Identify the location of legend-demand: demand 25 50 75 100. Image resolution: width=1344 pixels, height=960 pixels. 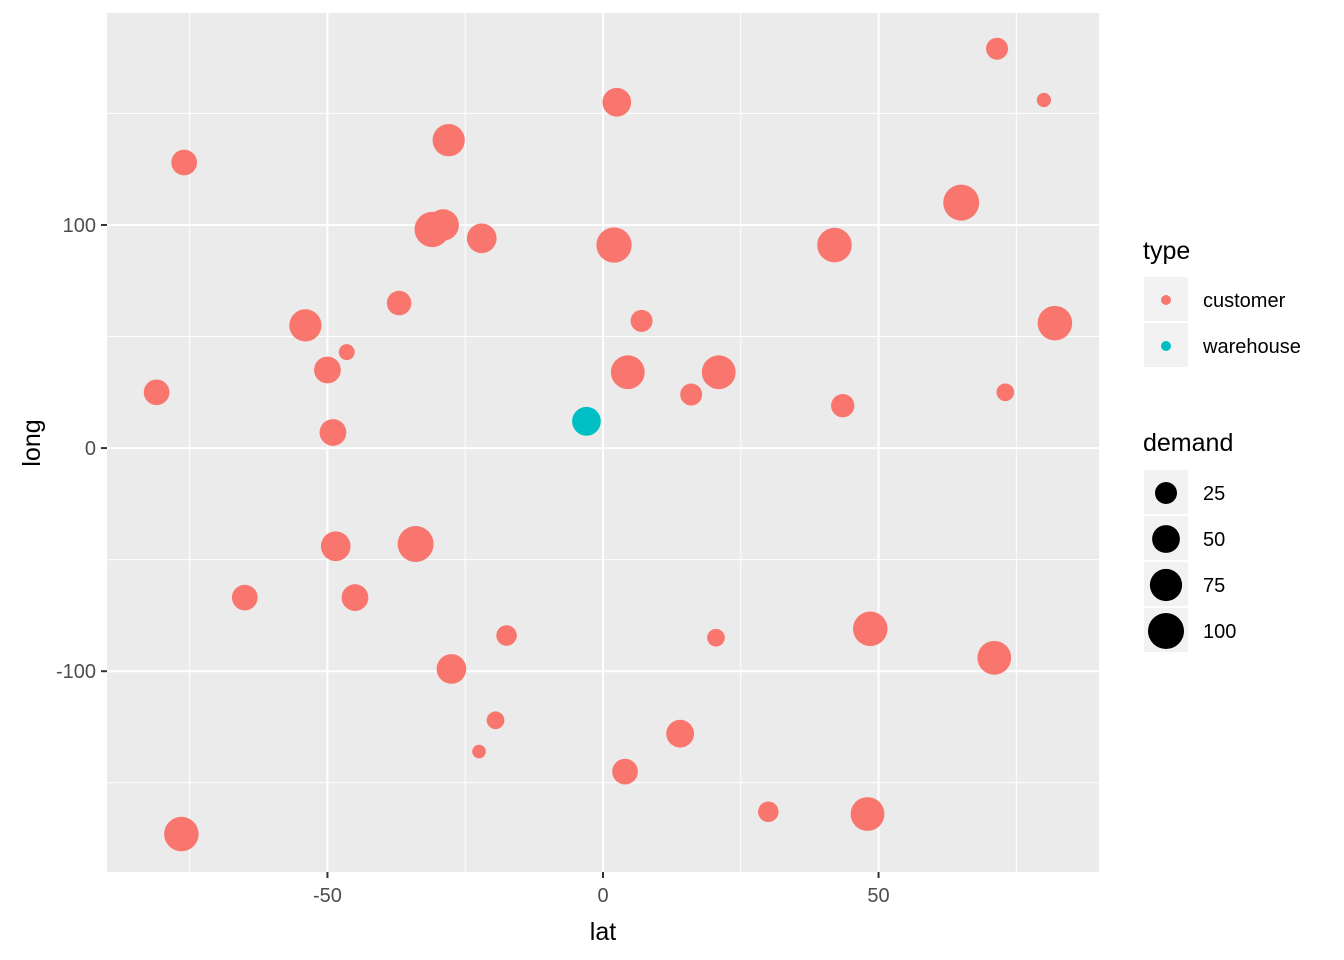
(1189, 540).